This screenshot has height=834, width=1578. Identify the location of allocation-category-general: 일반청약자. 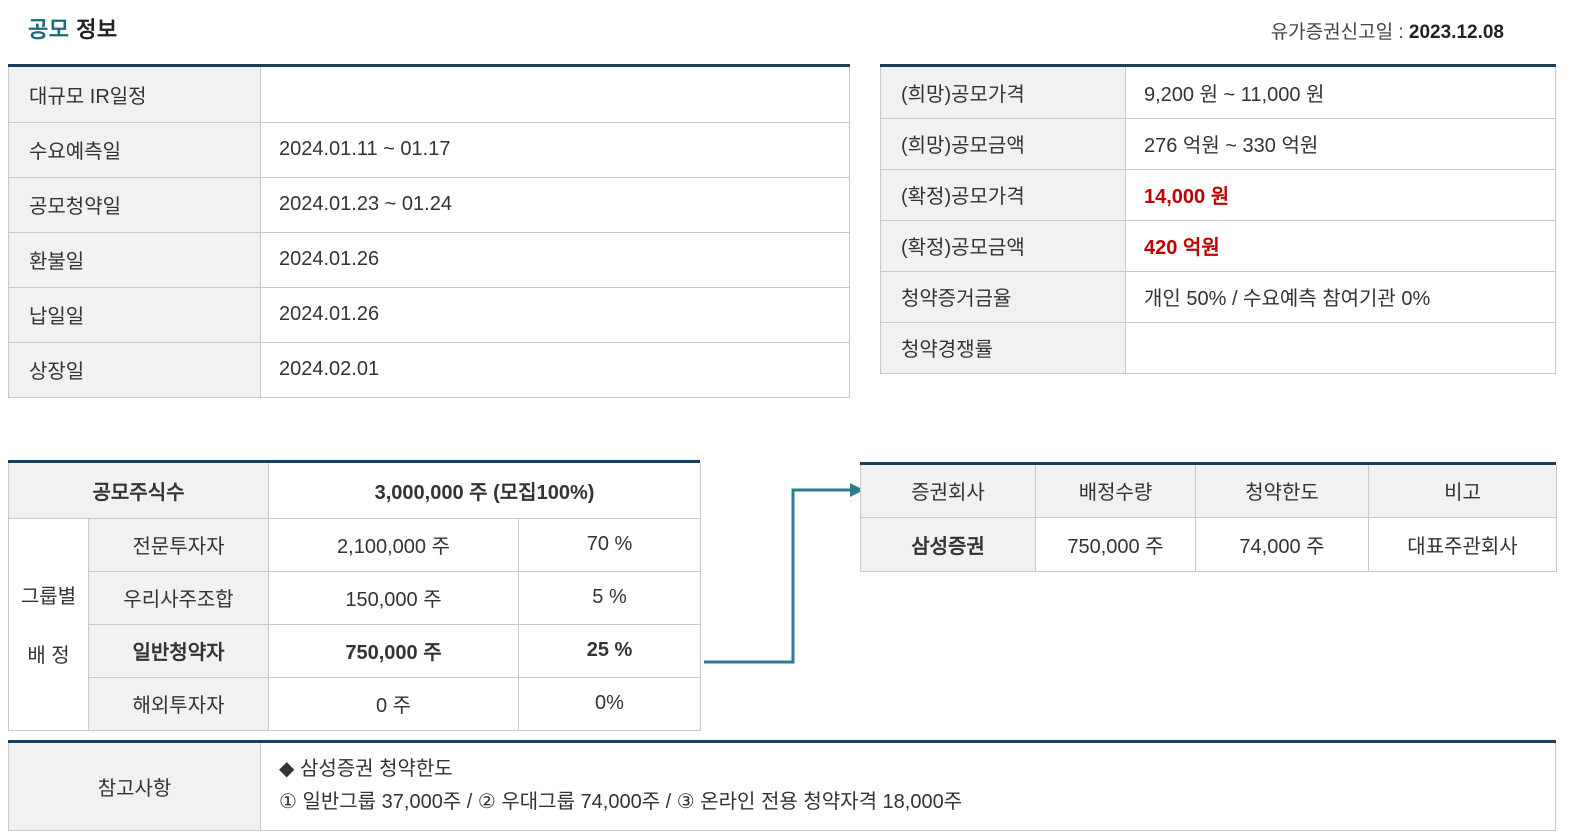
(178, 650).